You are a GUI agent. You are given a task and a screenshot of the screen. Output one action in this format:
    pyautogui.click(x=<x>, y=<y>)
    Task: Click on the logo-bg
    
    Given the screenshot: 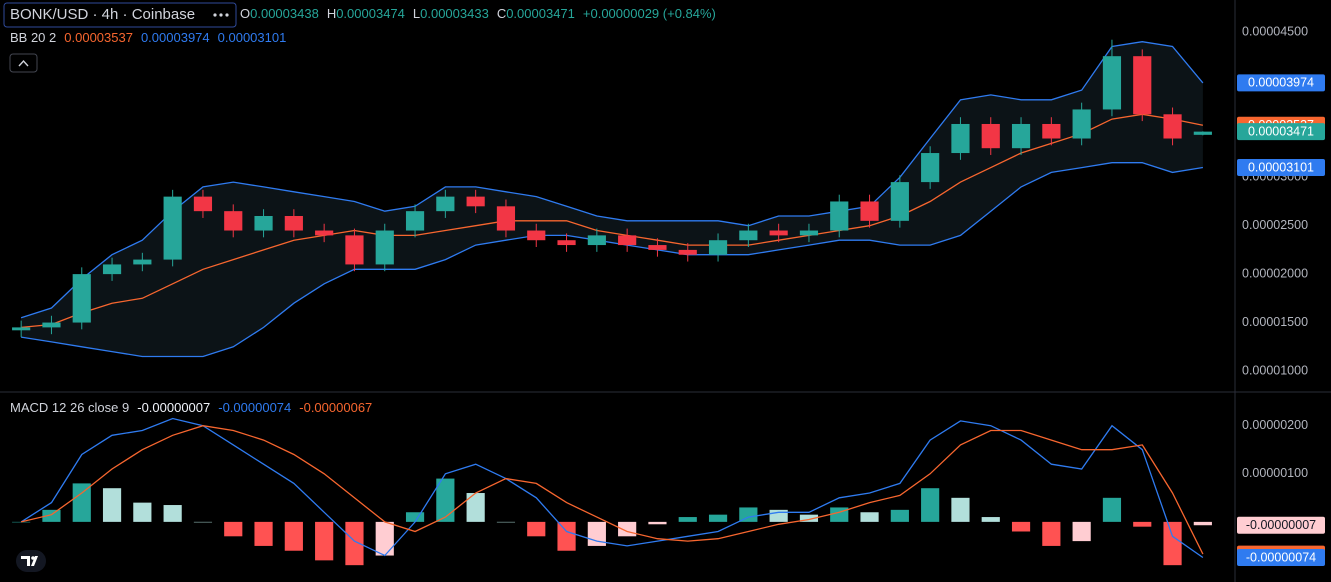 What is the action you would take?
    pyautogui.click(x=31, y=561)
    